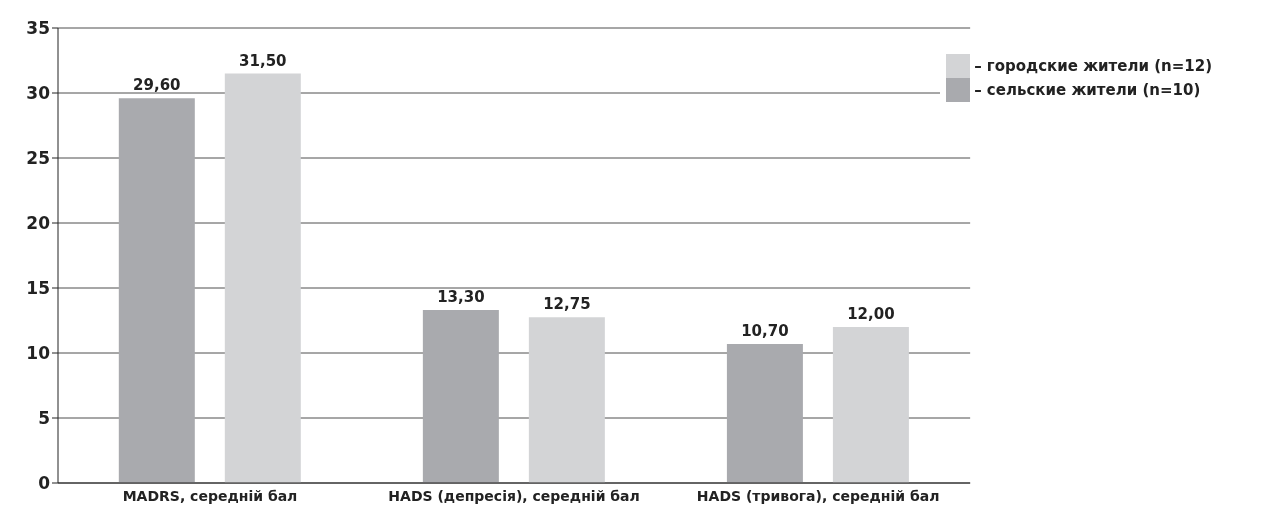 This screenshot has width=1286, height=531. Describe the element at coordinates (818, 495) in the screenshot. I see `x-tick-label: HADS (тривога), середній бал` at that location.